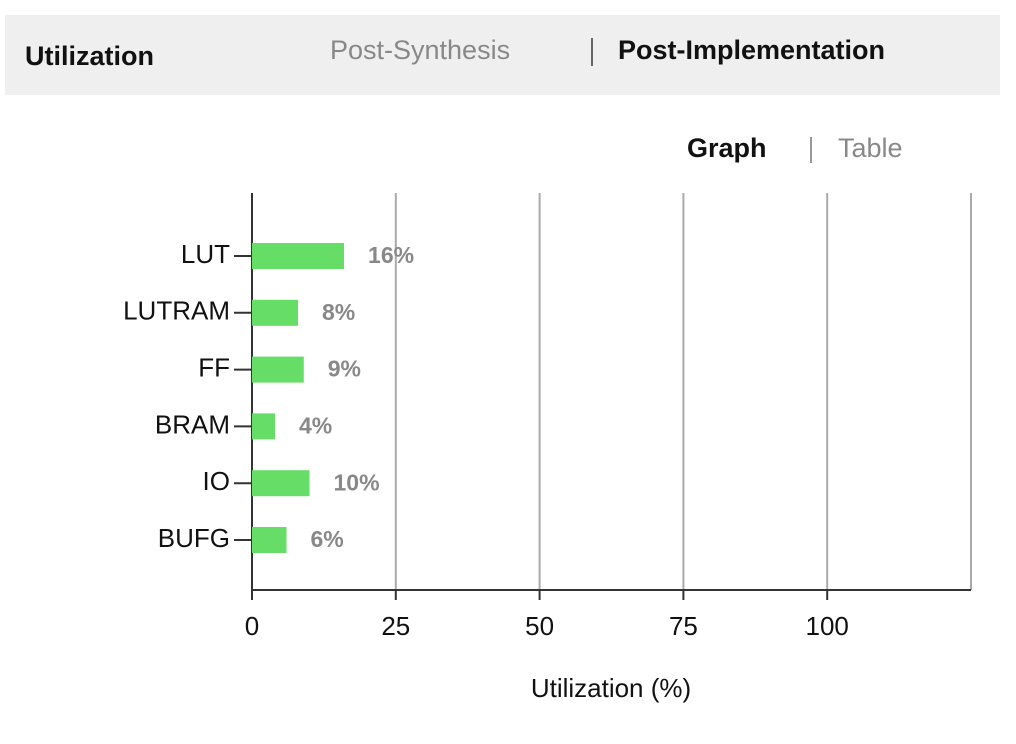  I want to click on x-tick-label: 100, so click(827, 626).